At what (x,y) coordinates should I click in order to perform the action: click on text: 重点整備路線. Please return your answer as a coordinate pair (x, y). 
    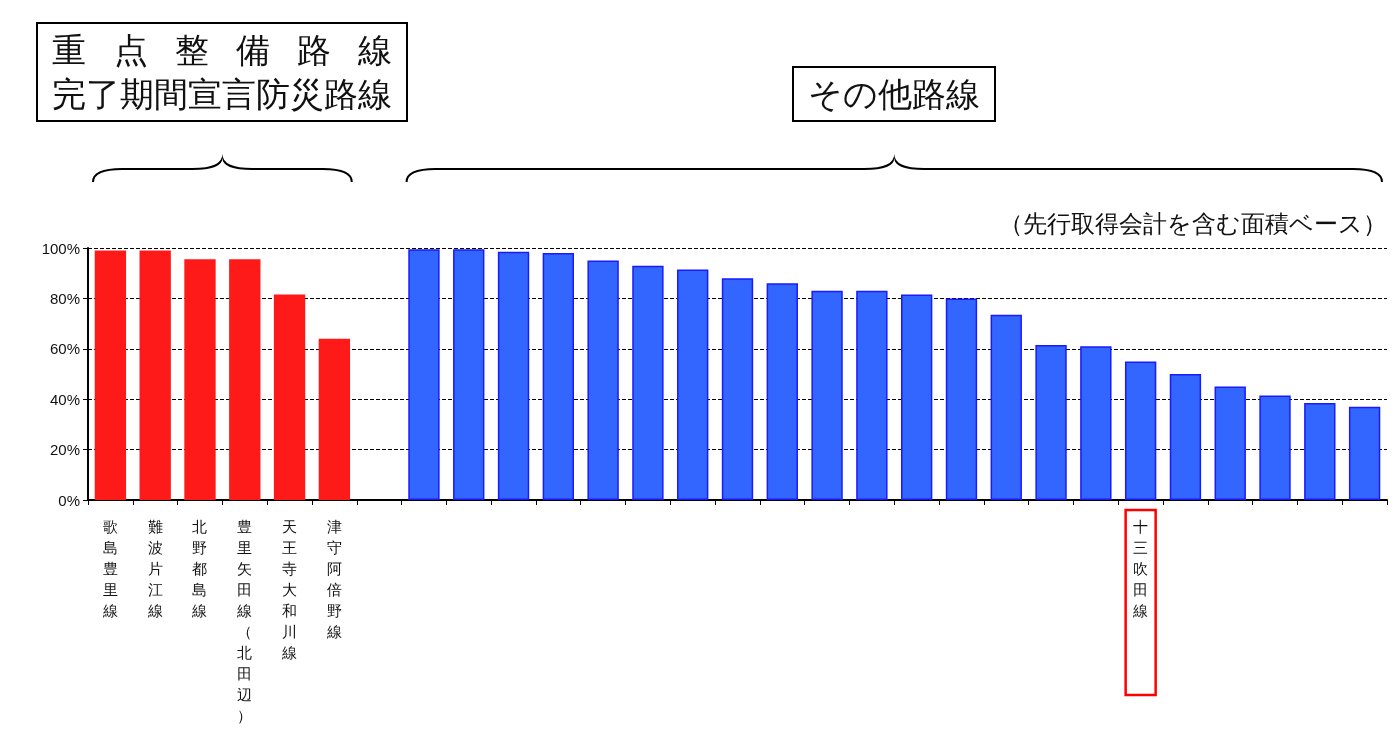
    Looking at the image, I should click on (222, 50).